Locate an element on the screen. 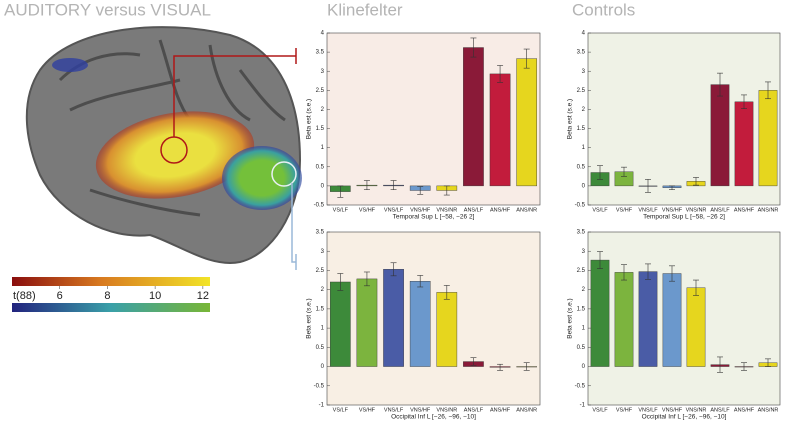 This screenshot has width=790, height=421. y-tick-label: 4 is located at coordinates (584, 34).